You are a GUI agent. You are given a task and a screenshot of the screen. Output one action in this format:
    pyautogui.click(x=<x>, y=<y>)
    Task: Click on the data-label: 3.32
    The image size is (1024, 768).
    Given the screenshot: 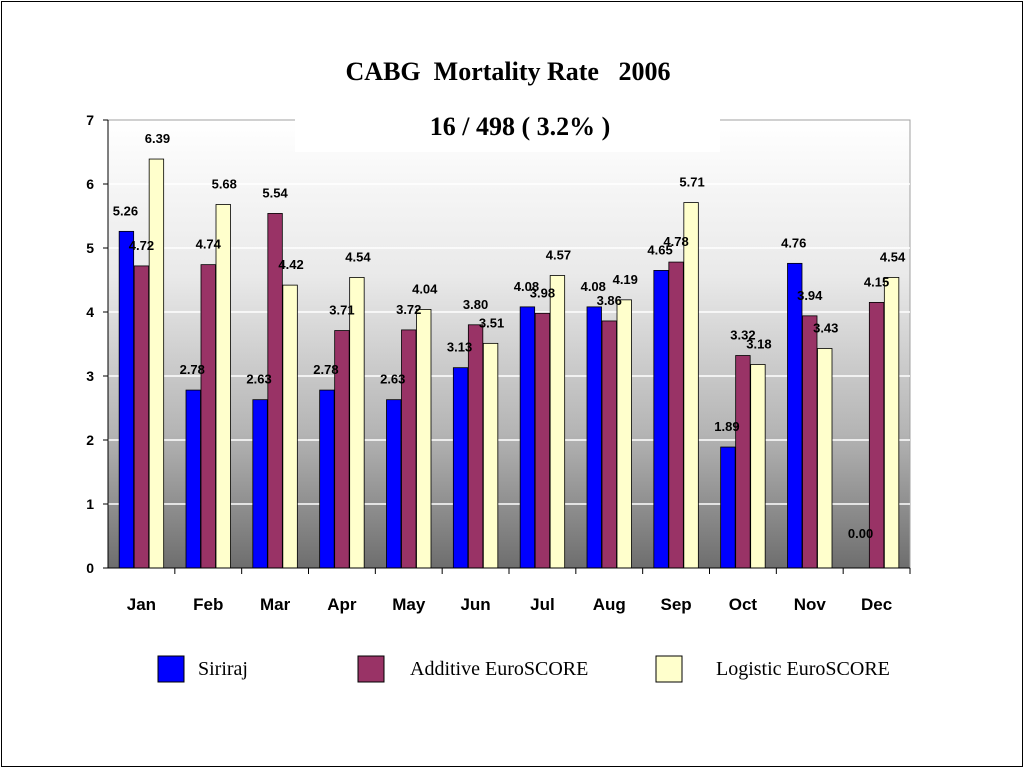 What is the action you would take?
    pyautogui.click(x=742, y=335)
    